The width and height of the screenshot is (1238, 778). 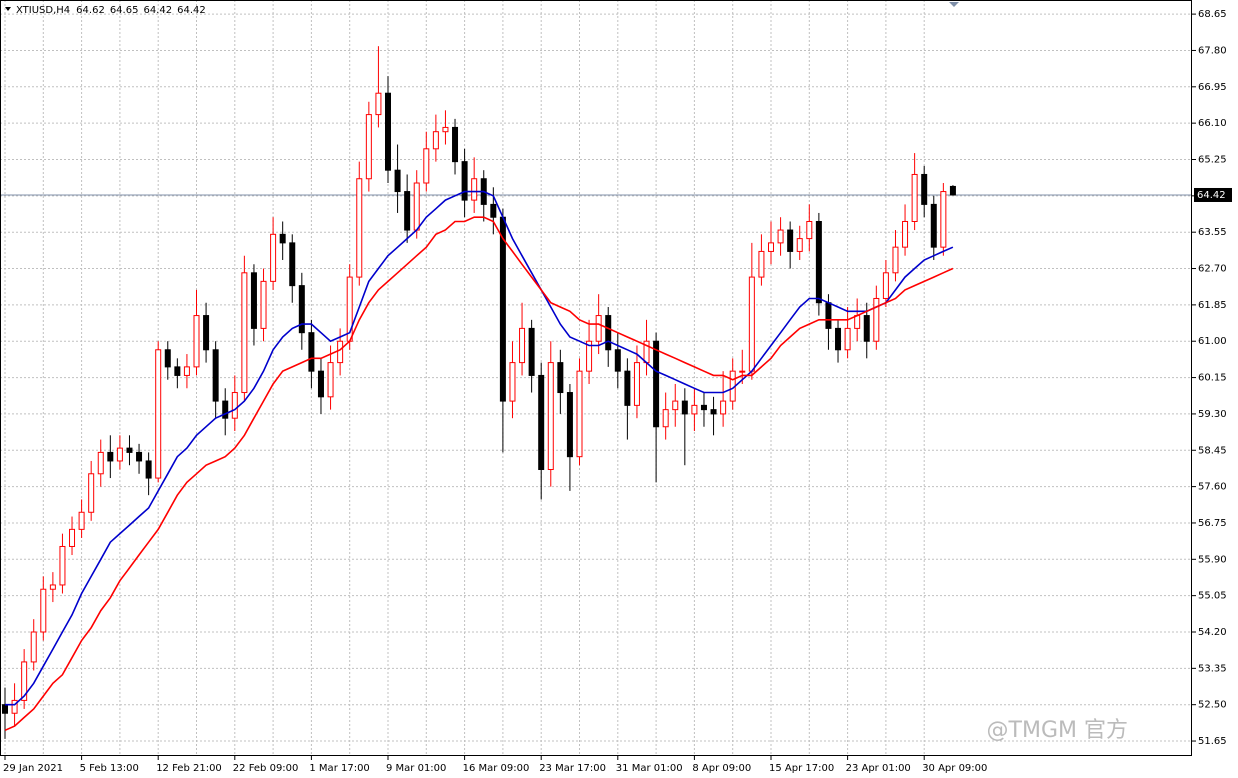 What do you see at coordinates (43, 10) in the screenshot?
I see `header-symbol: XTIUSD,H4` at bounding box center [43, 10].